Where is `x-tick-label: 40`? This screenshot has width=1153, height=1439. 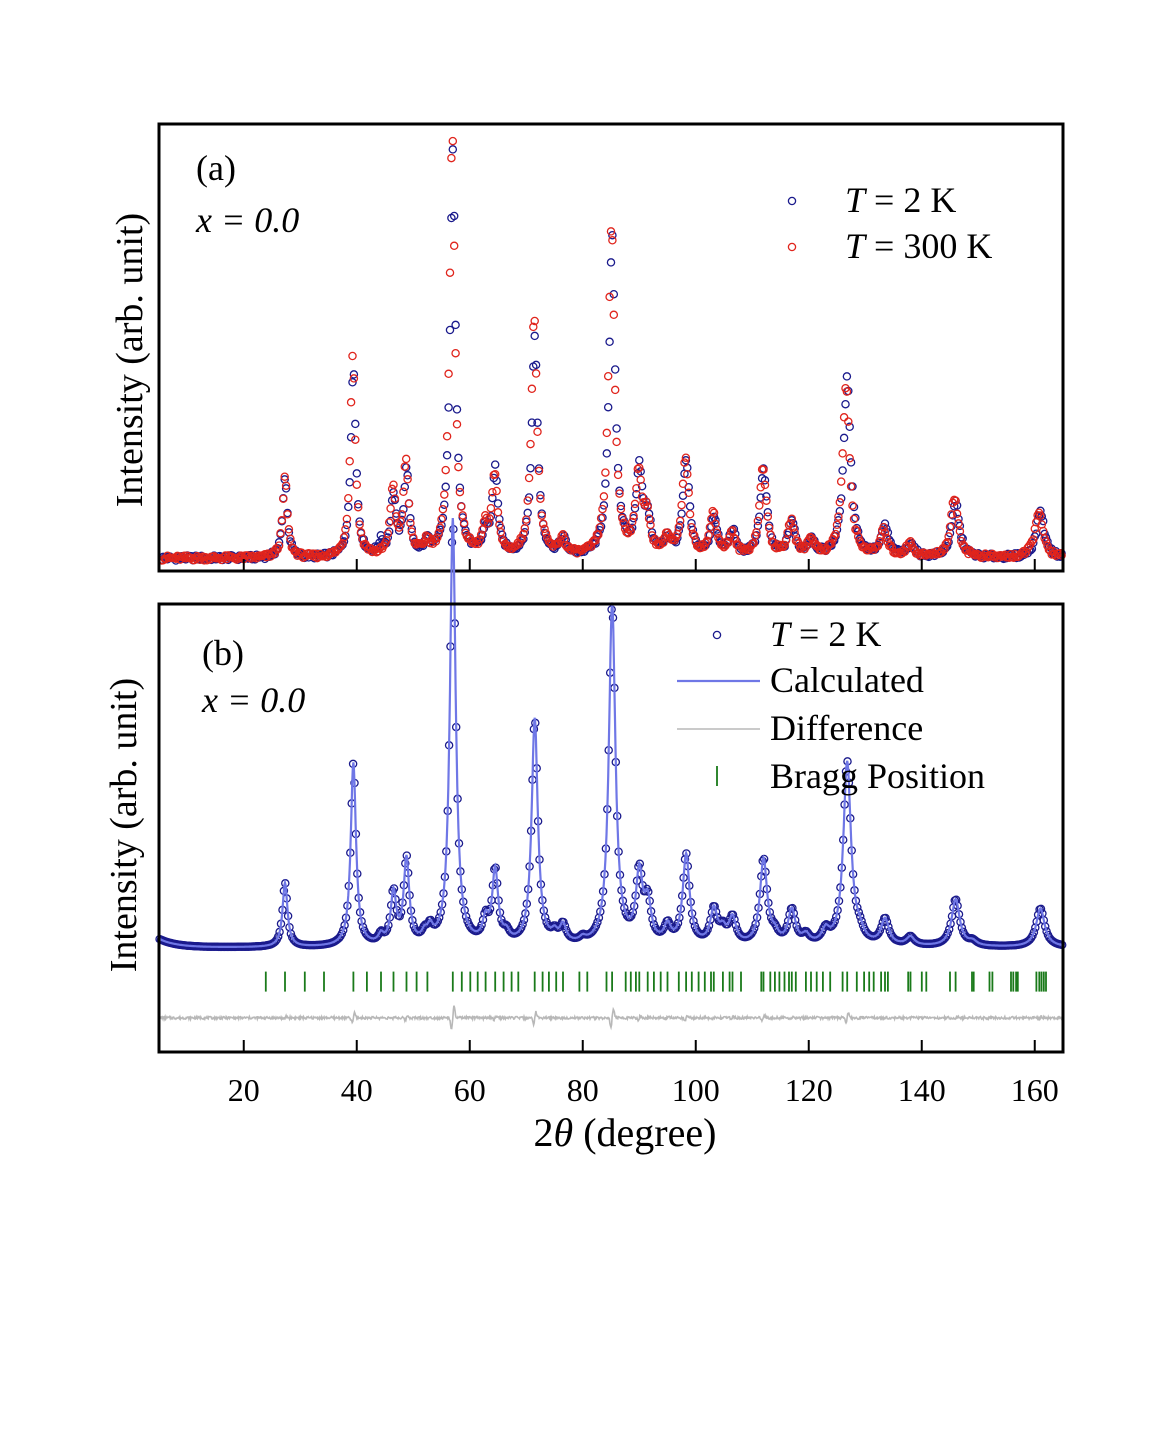
x-tick-label: 40 is located at coordinates (357, 1090).